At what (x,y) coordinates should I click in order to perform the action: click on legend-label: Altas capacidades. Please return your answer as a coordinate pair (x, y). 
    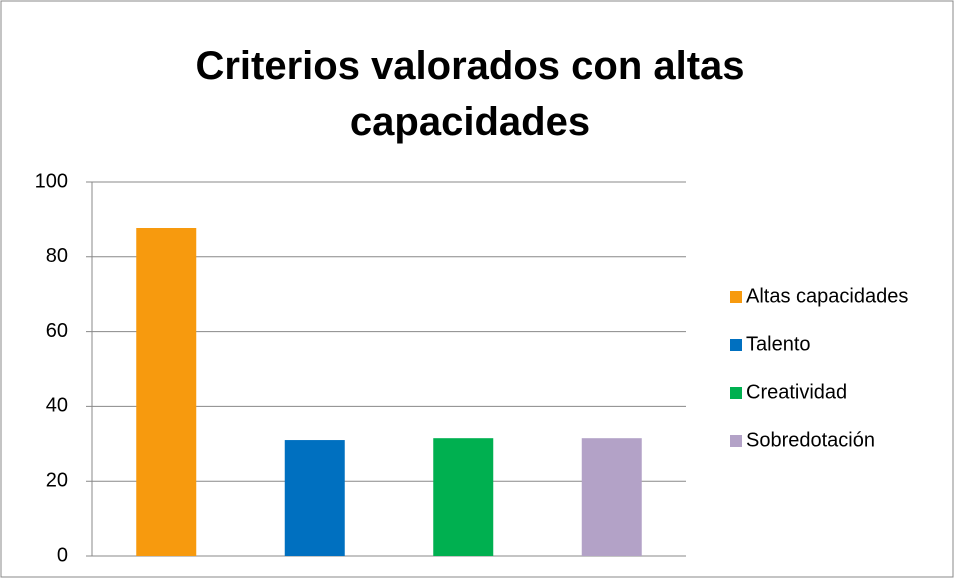
    Looking at the image, I should click on (827, 296).